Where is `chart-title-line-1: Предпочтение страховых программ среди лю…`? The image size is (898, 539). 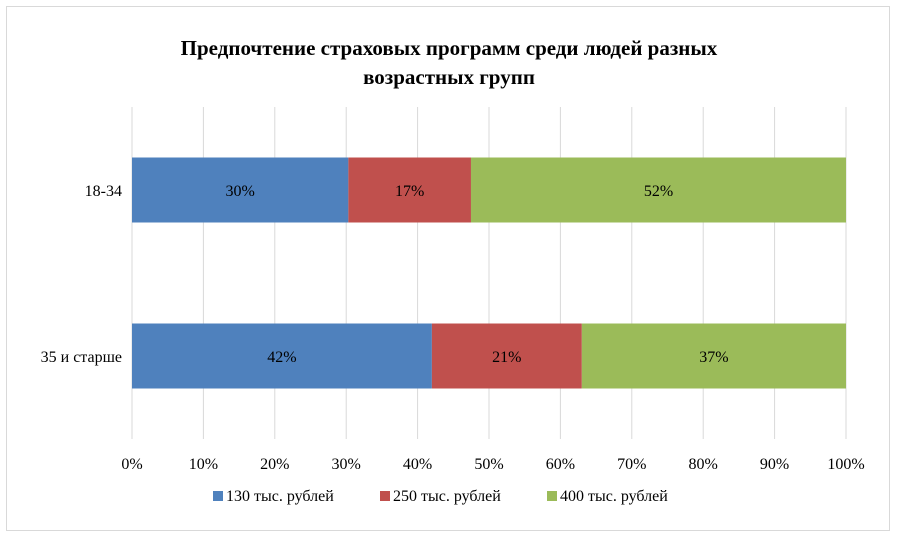
chart-title-line-1: Предпочтение страховых программ среди лю… is located at coordinates (449, 48).